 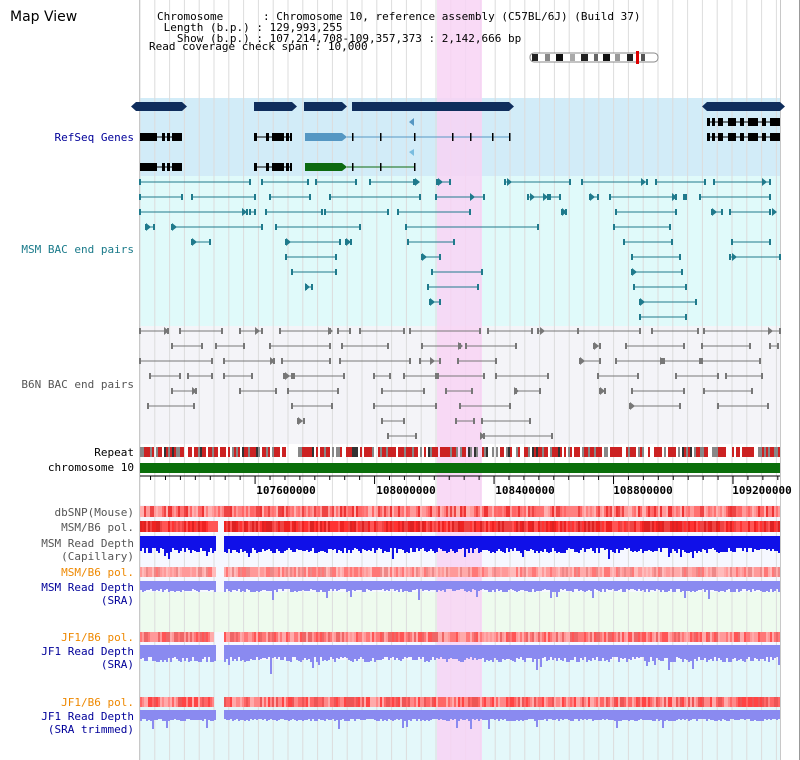 I want to click on transcript-exon, so click(x=323, y=137).